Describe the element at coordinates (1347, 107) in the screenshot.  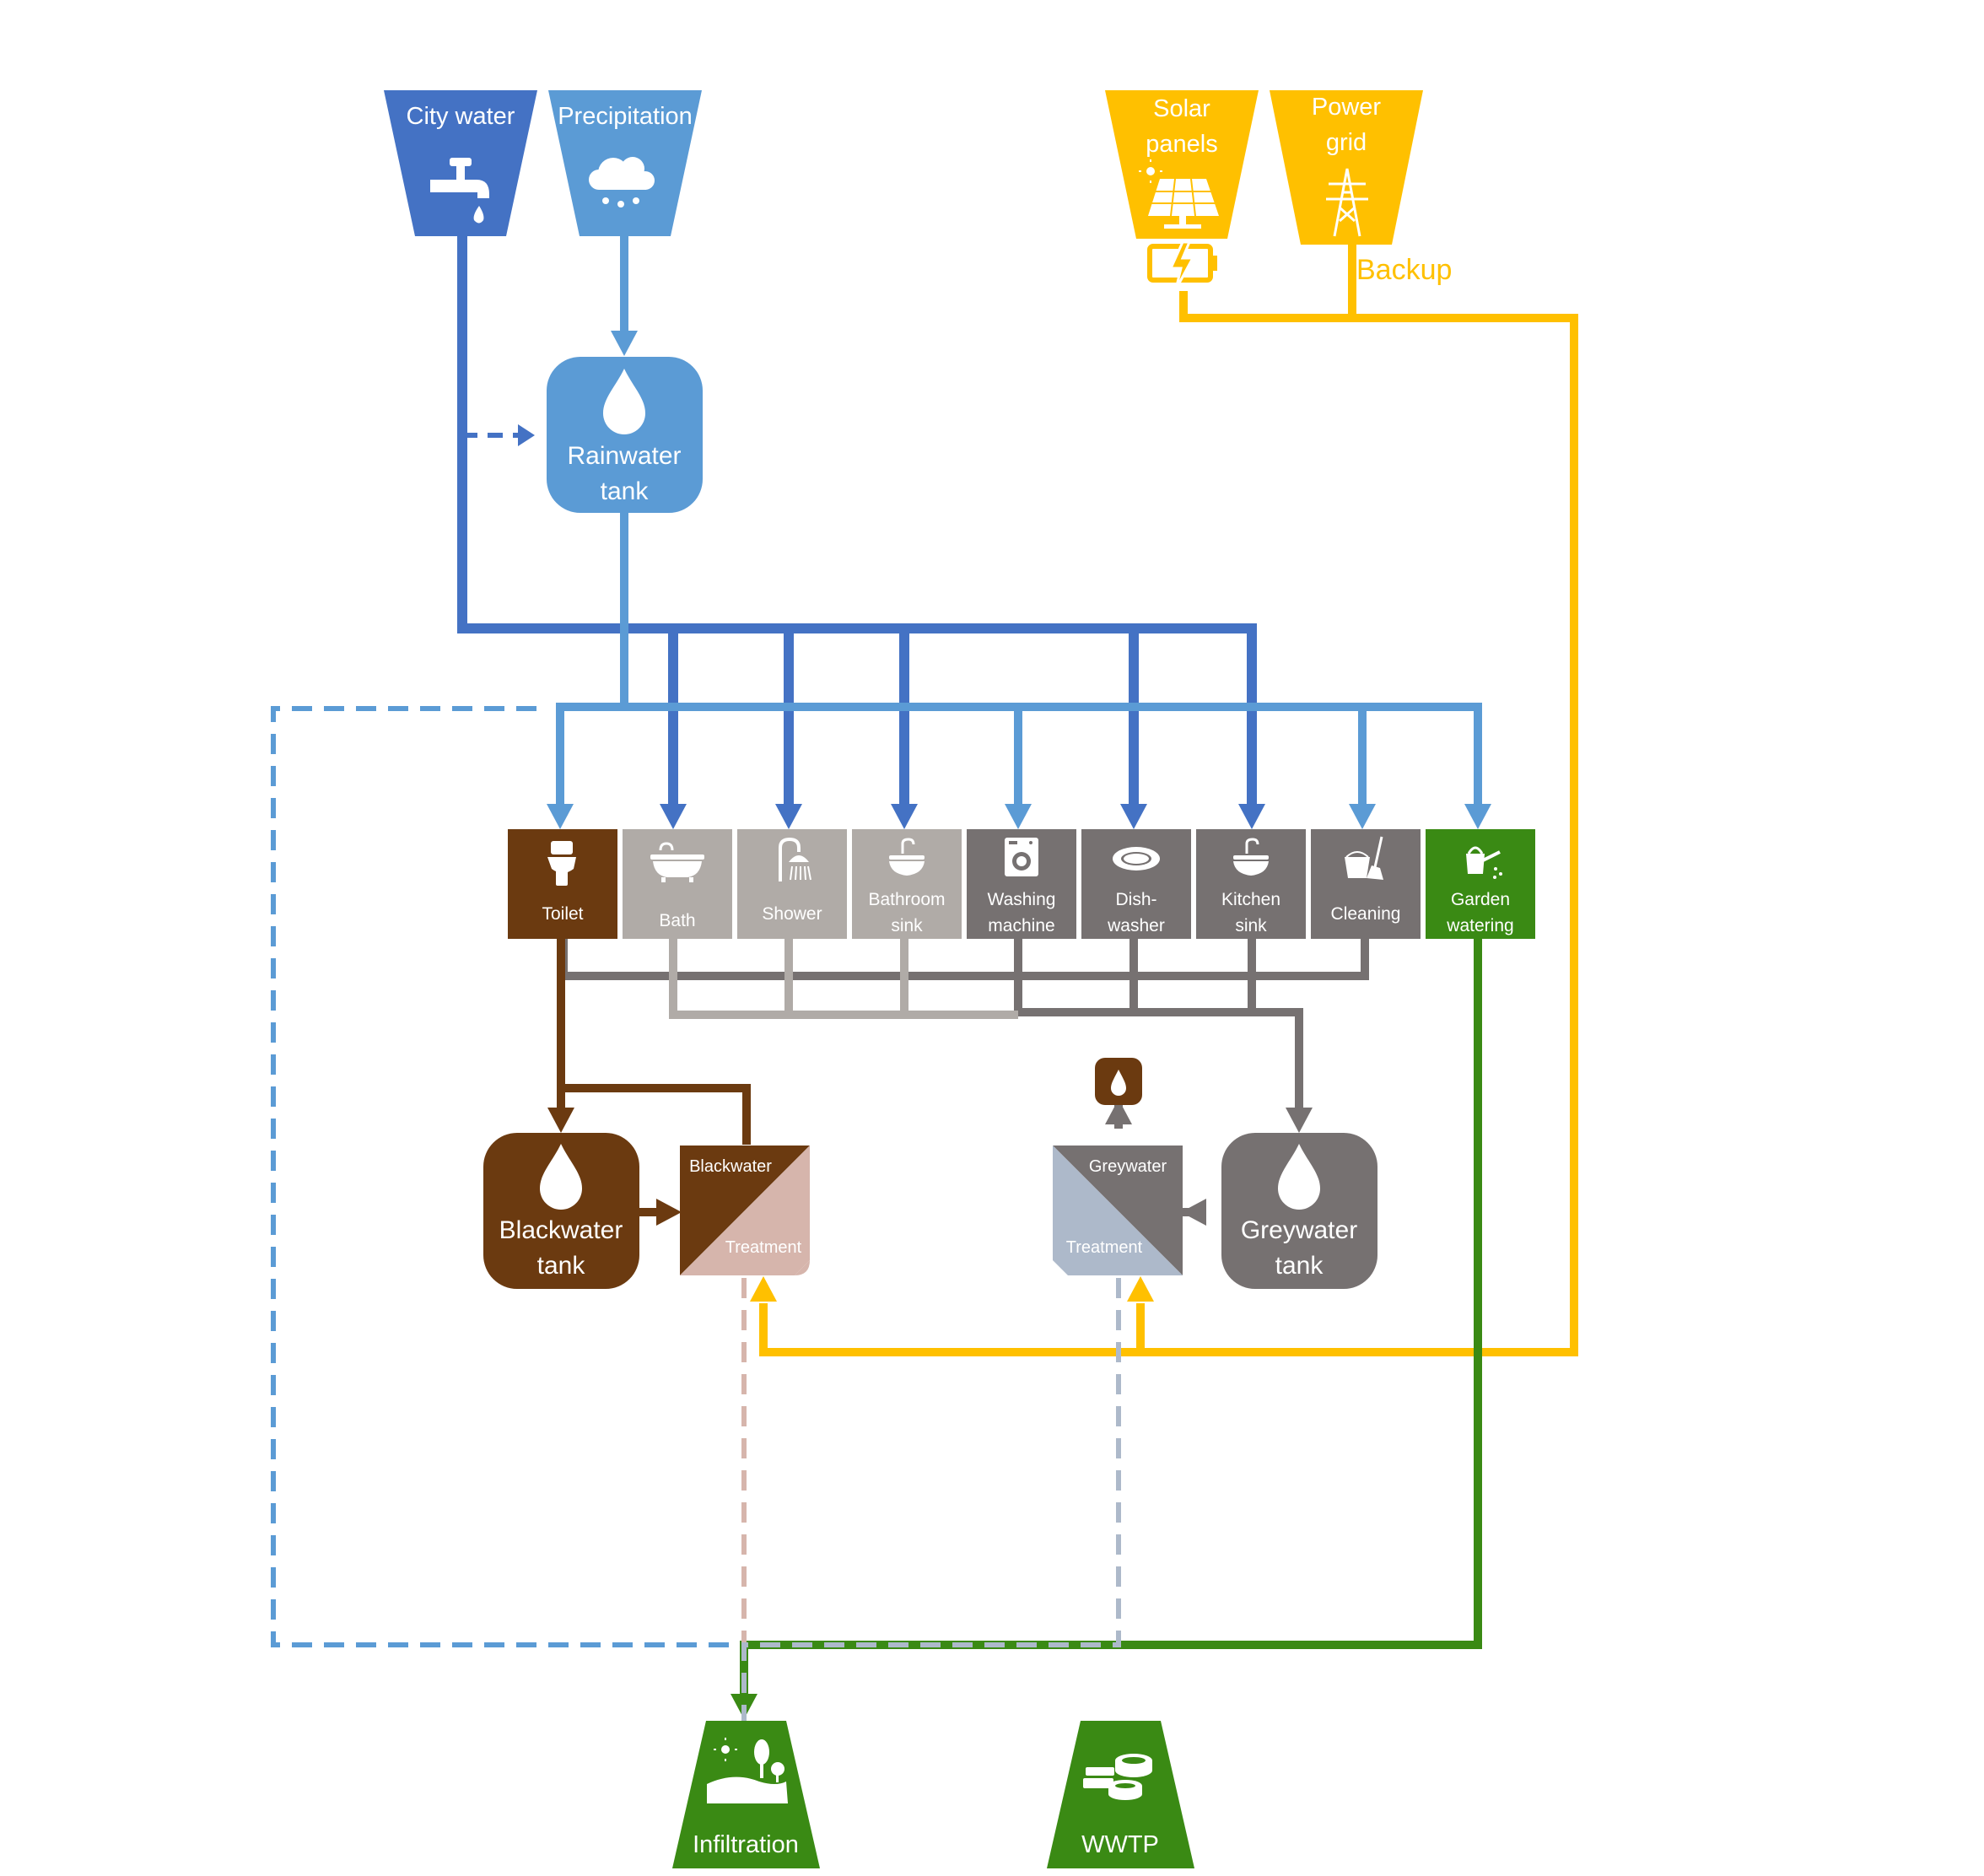
I see `grid-line1: Power` at that location.